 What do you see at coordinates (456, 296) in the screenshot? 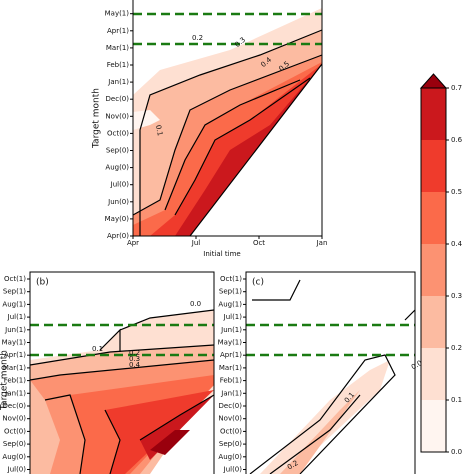
I see `colorbar-tick-label: 0.3` at bounding box center [456, 296].